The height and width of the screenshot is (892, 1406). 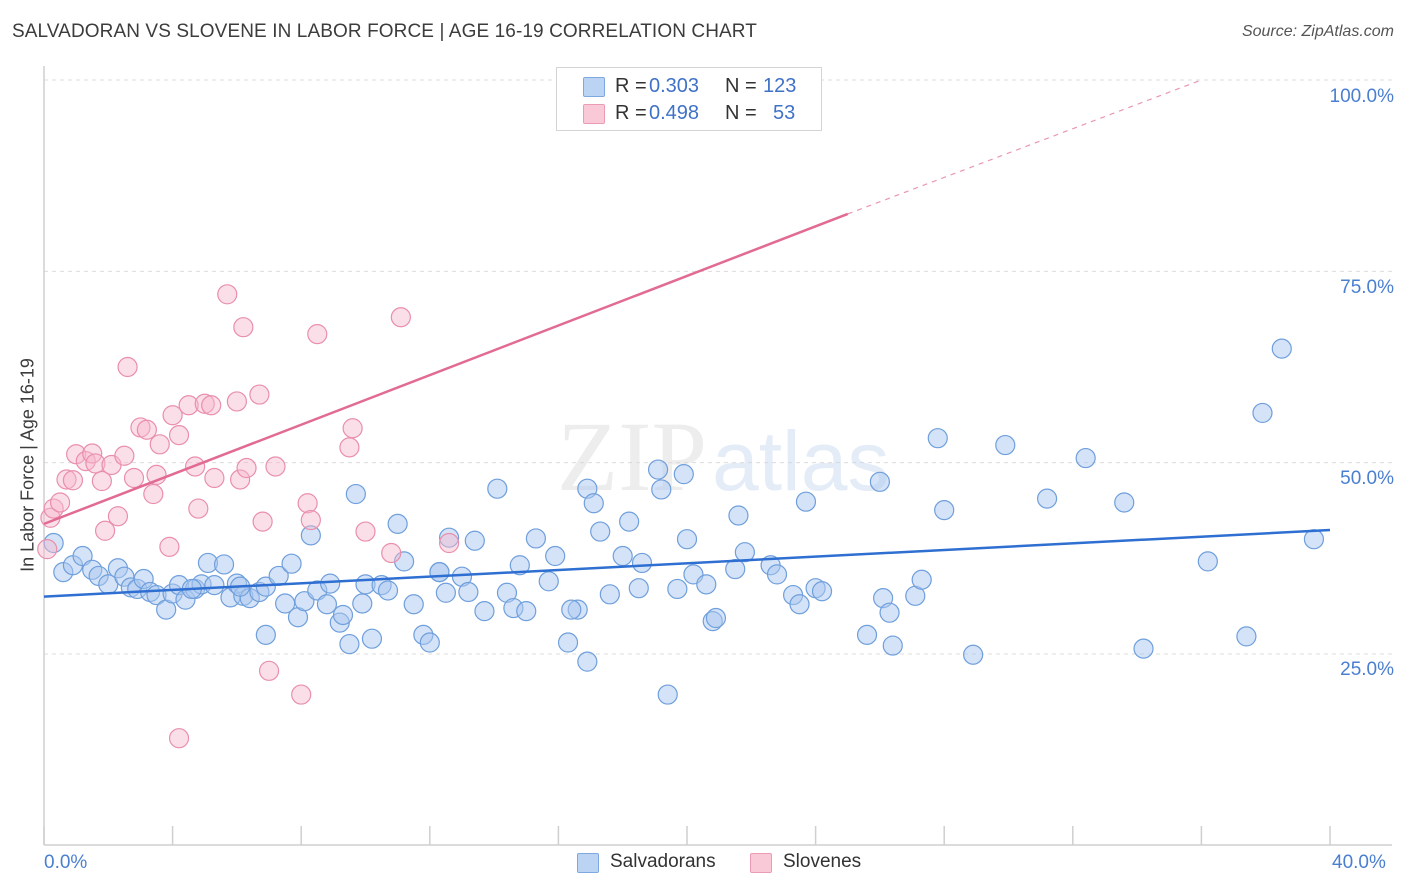 What do you see at coordinates (674, 86) in the screenshot?
I see `legend-r-value: 0.303` at bounding box center [674, 86].